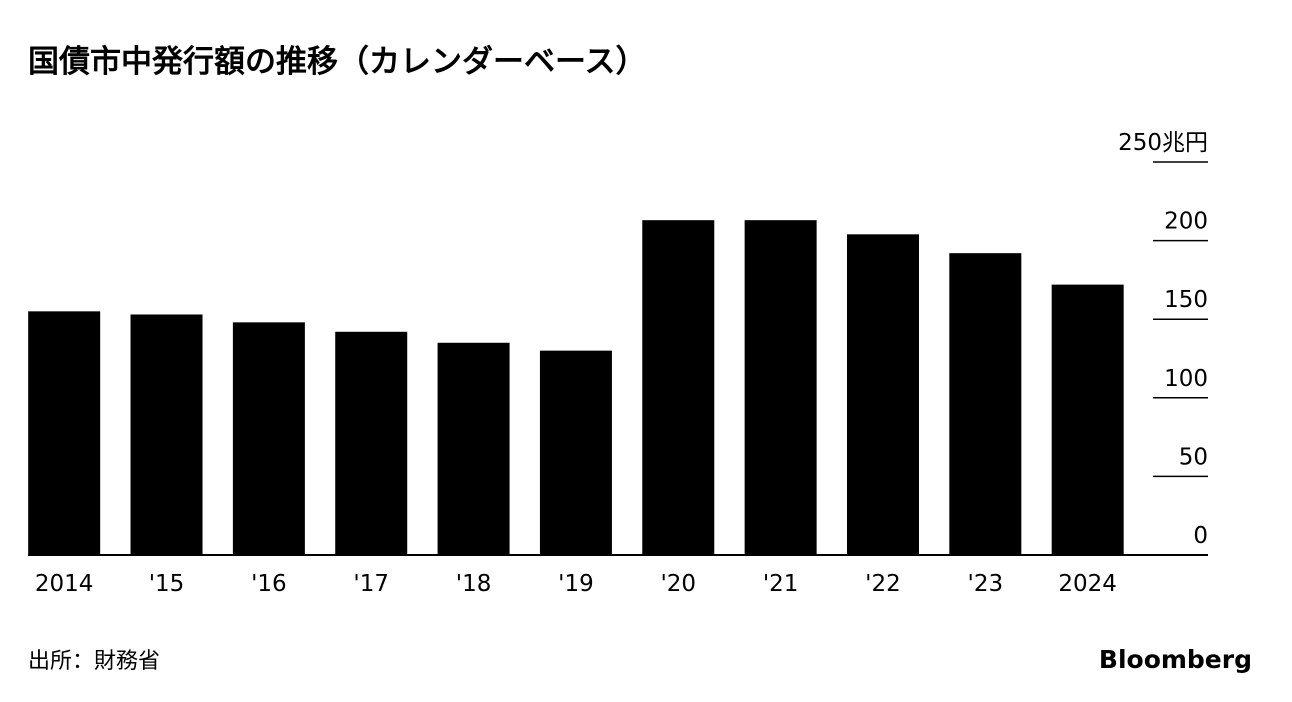  What do you see at coordinates (1200, 536) in the screenshot?
I see `y-tick-label: 0` at bounding box center [1200, 536].